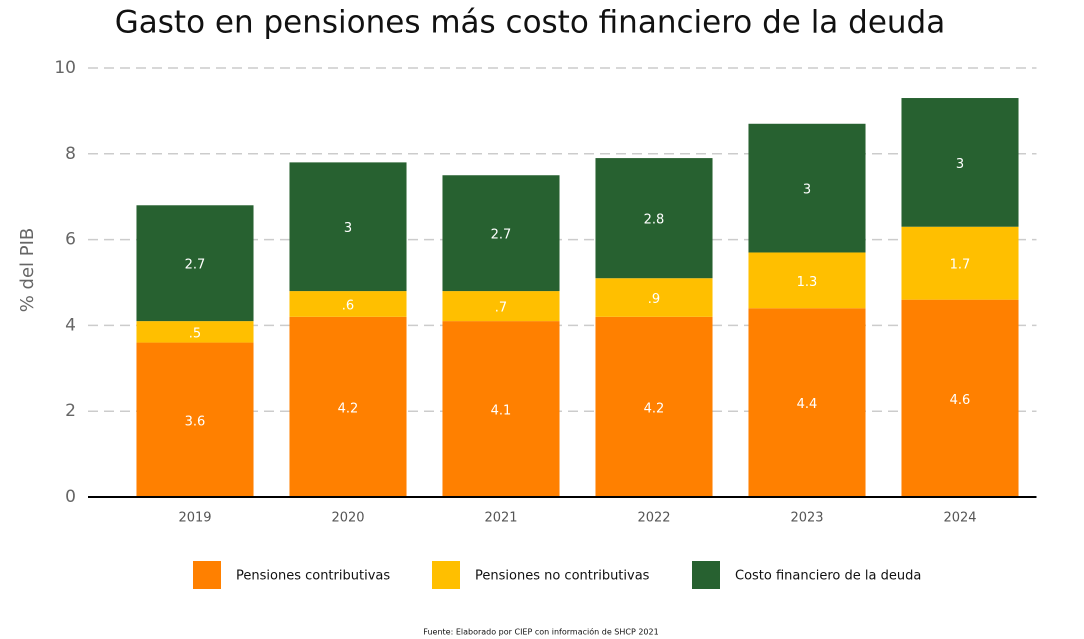  I want to click on x-tick-label: 2021, so click(500, 518).